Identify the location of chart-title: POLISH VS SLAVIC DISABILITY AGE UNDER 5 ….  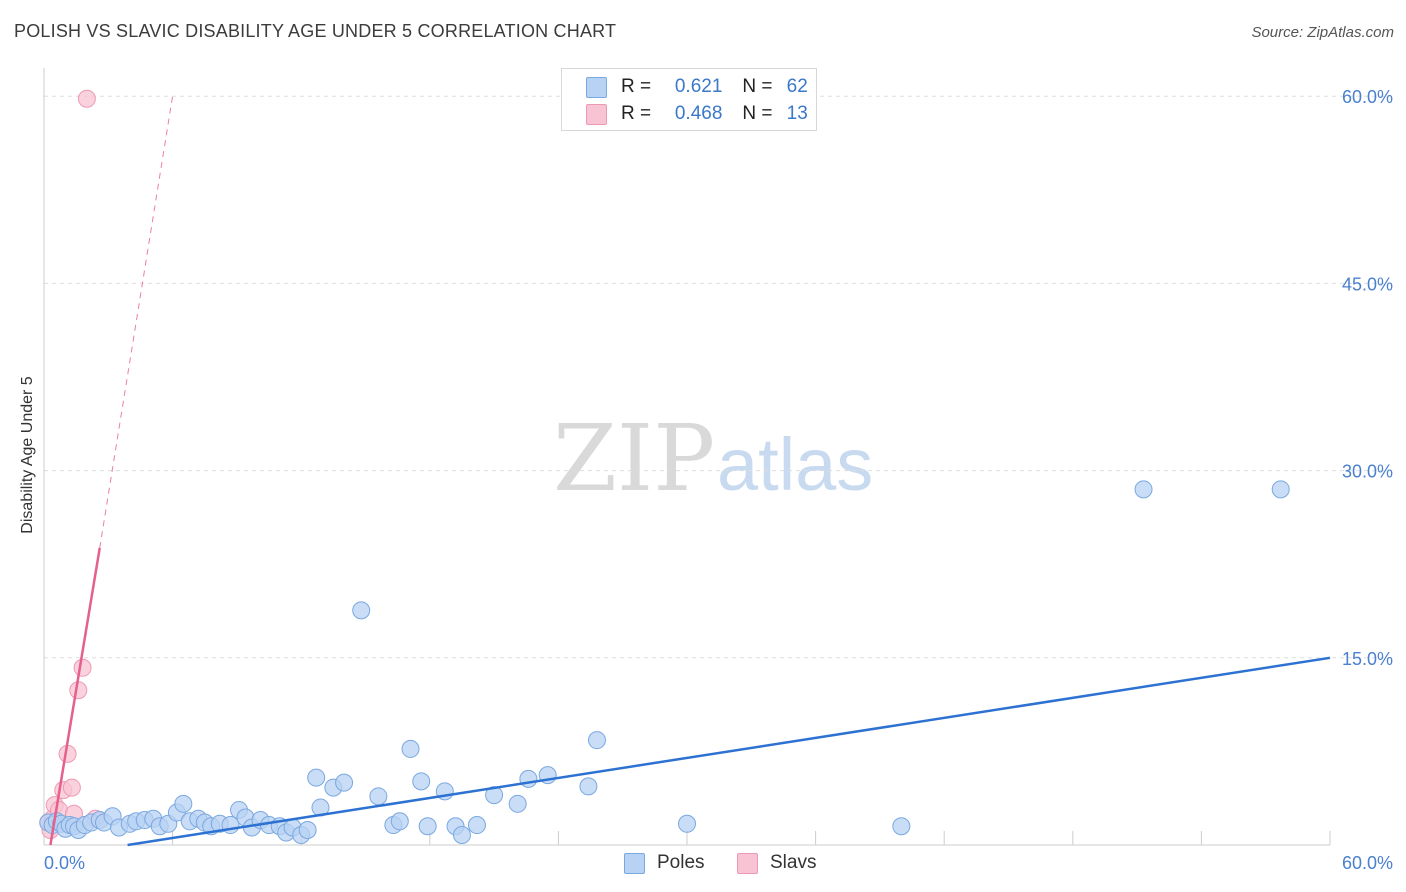
(315, 31).